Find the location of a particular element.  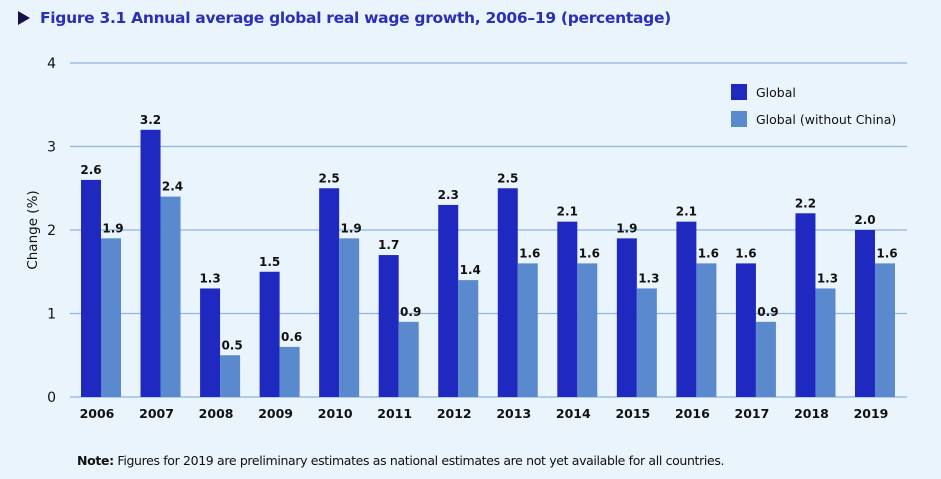

x-tick-label: 2007 is located at coordinates (156, 413).